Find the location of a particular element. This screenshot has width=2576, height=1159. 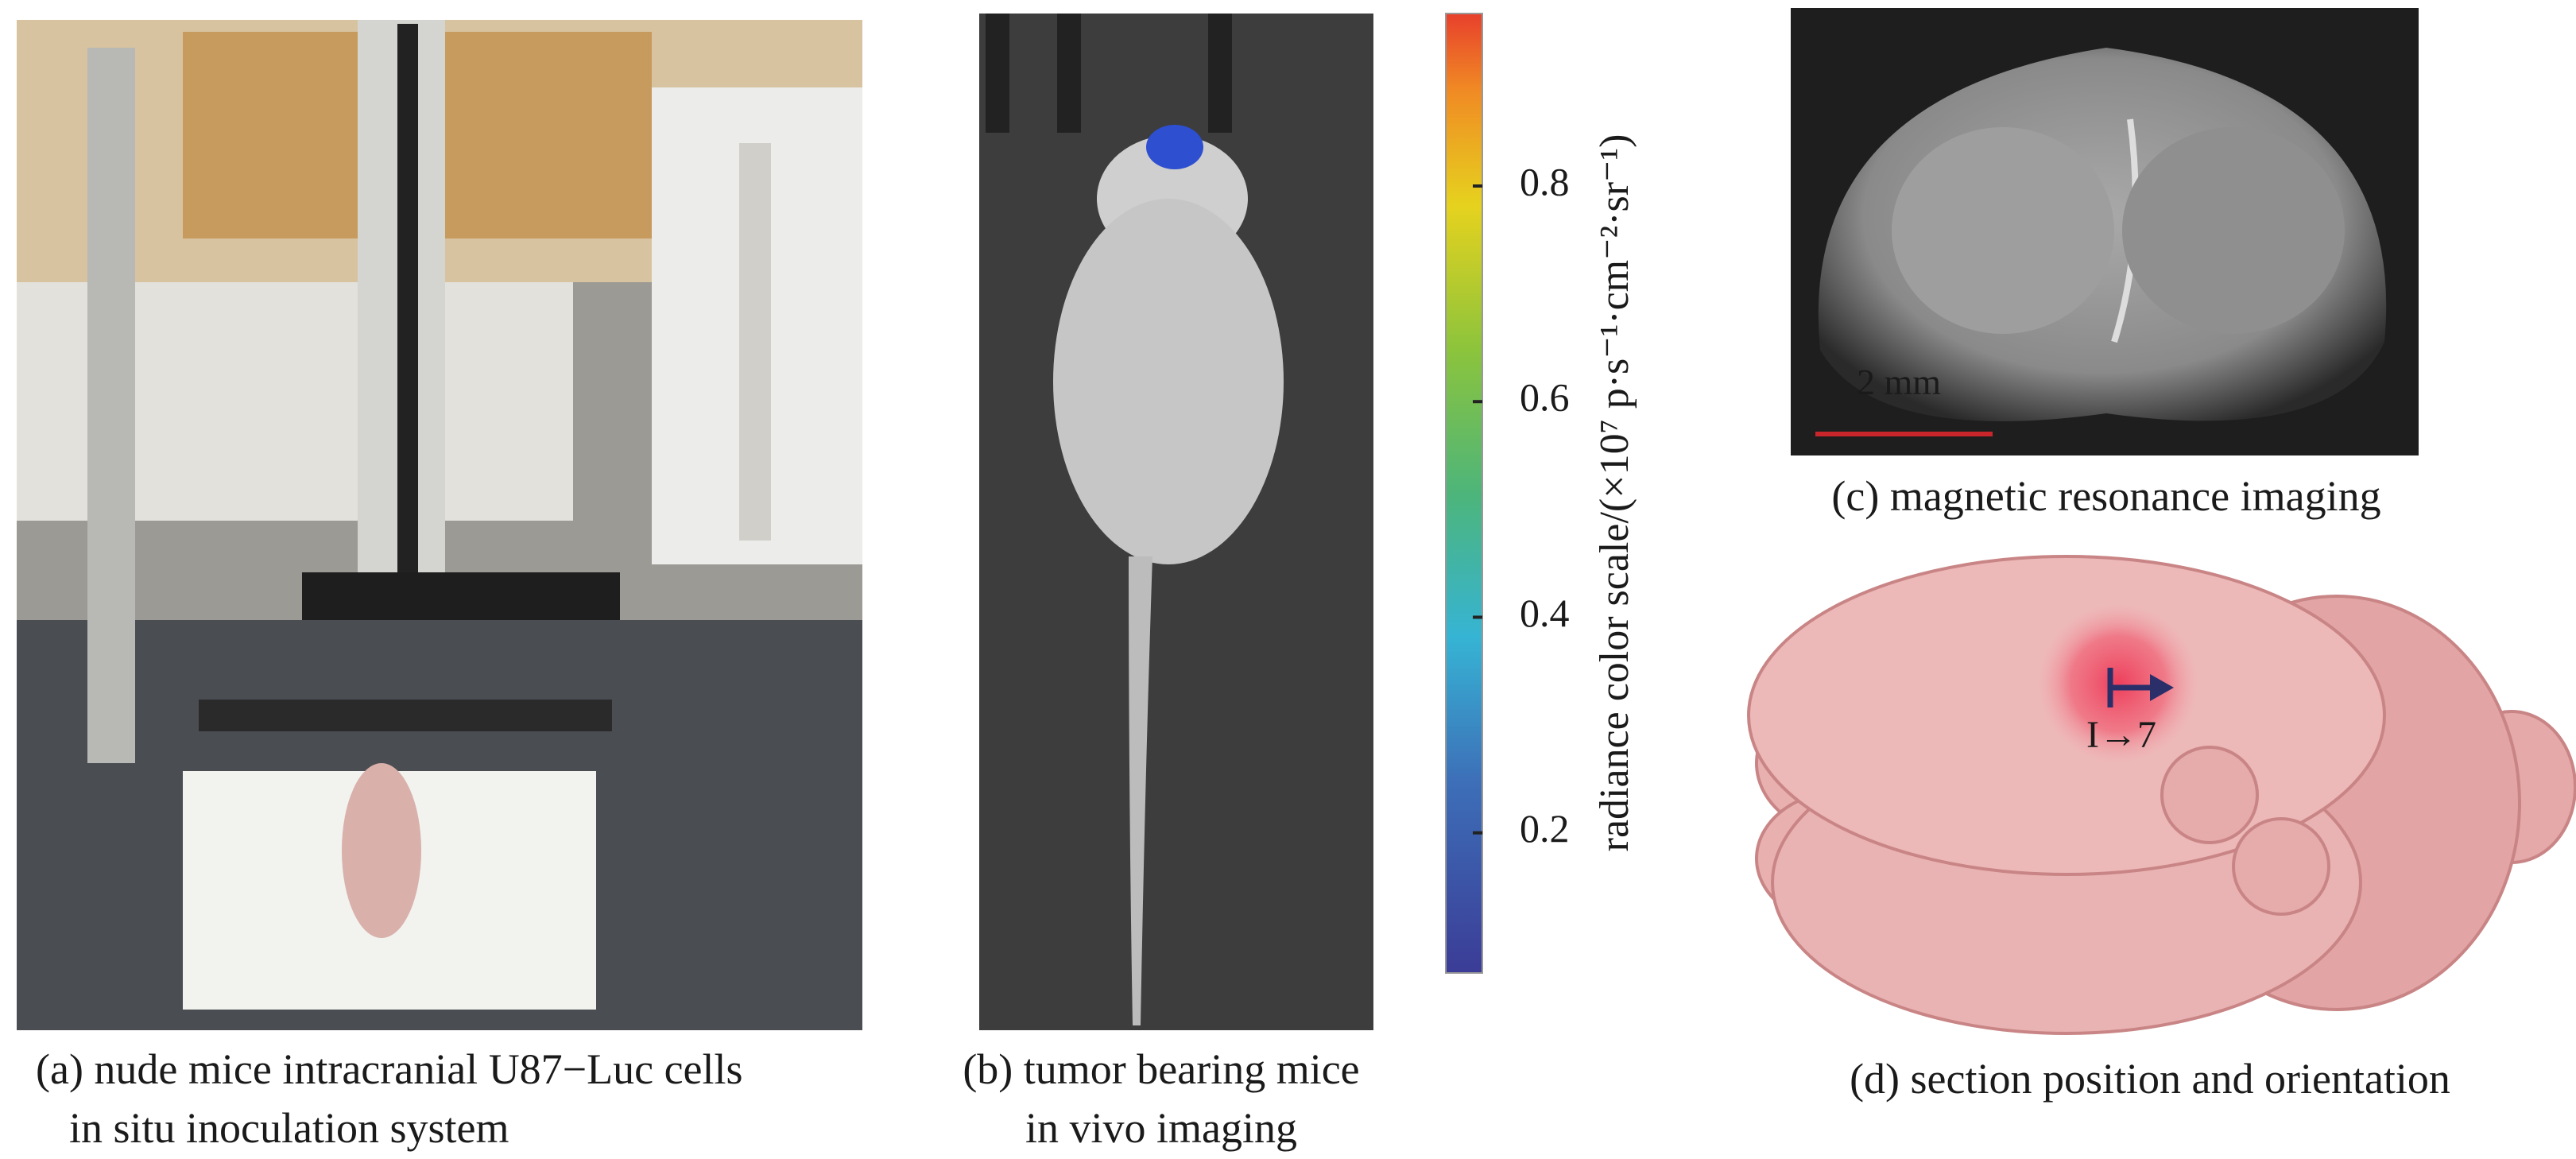

colorbar-tick-label: 0.8 is located at coordinates (1545, 182).